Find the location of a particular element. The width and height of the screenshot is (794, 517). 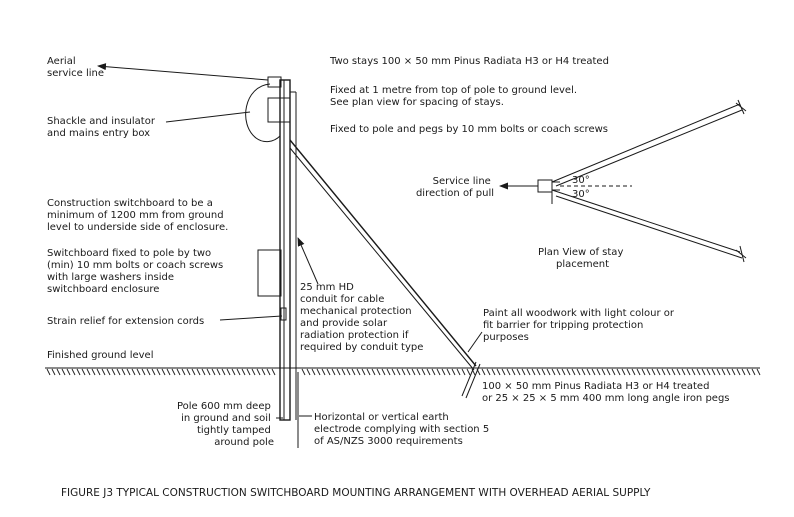

label-finished-ground: Finished ground level is located at coordinates (100, 355).